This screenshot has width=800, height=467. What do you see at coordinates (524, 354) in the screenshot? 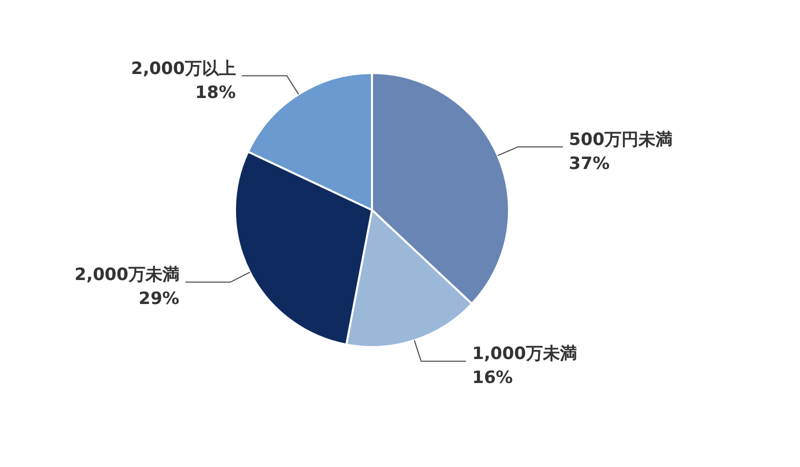
I see `slice-label: 1,000万未満` at bounding box center [524, 354].